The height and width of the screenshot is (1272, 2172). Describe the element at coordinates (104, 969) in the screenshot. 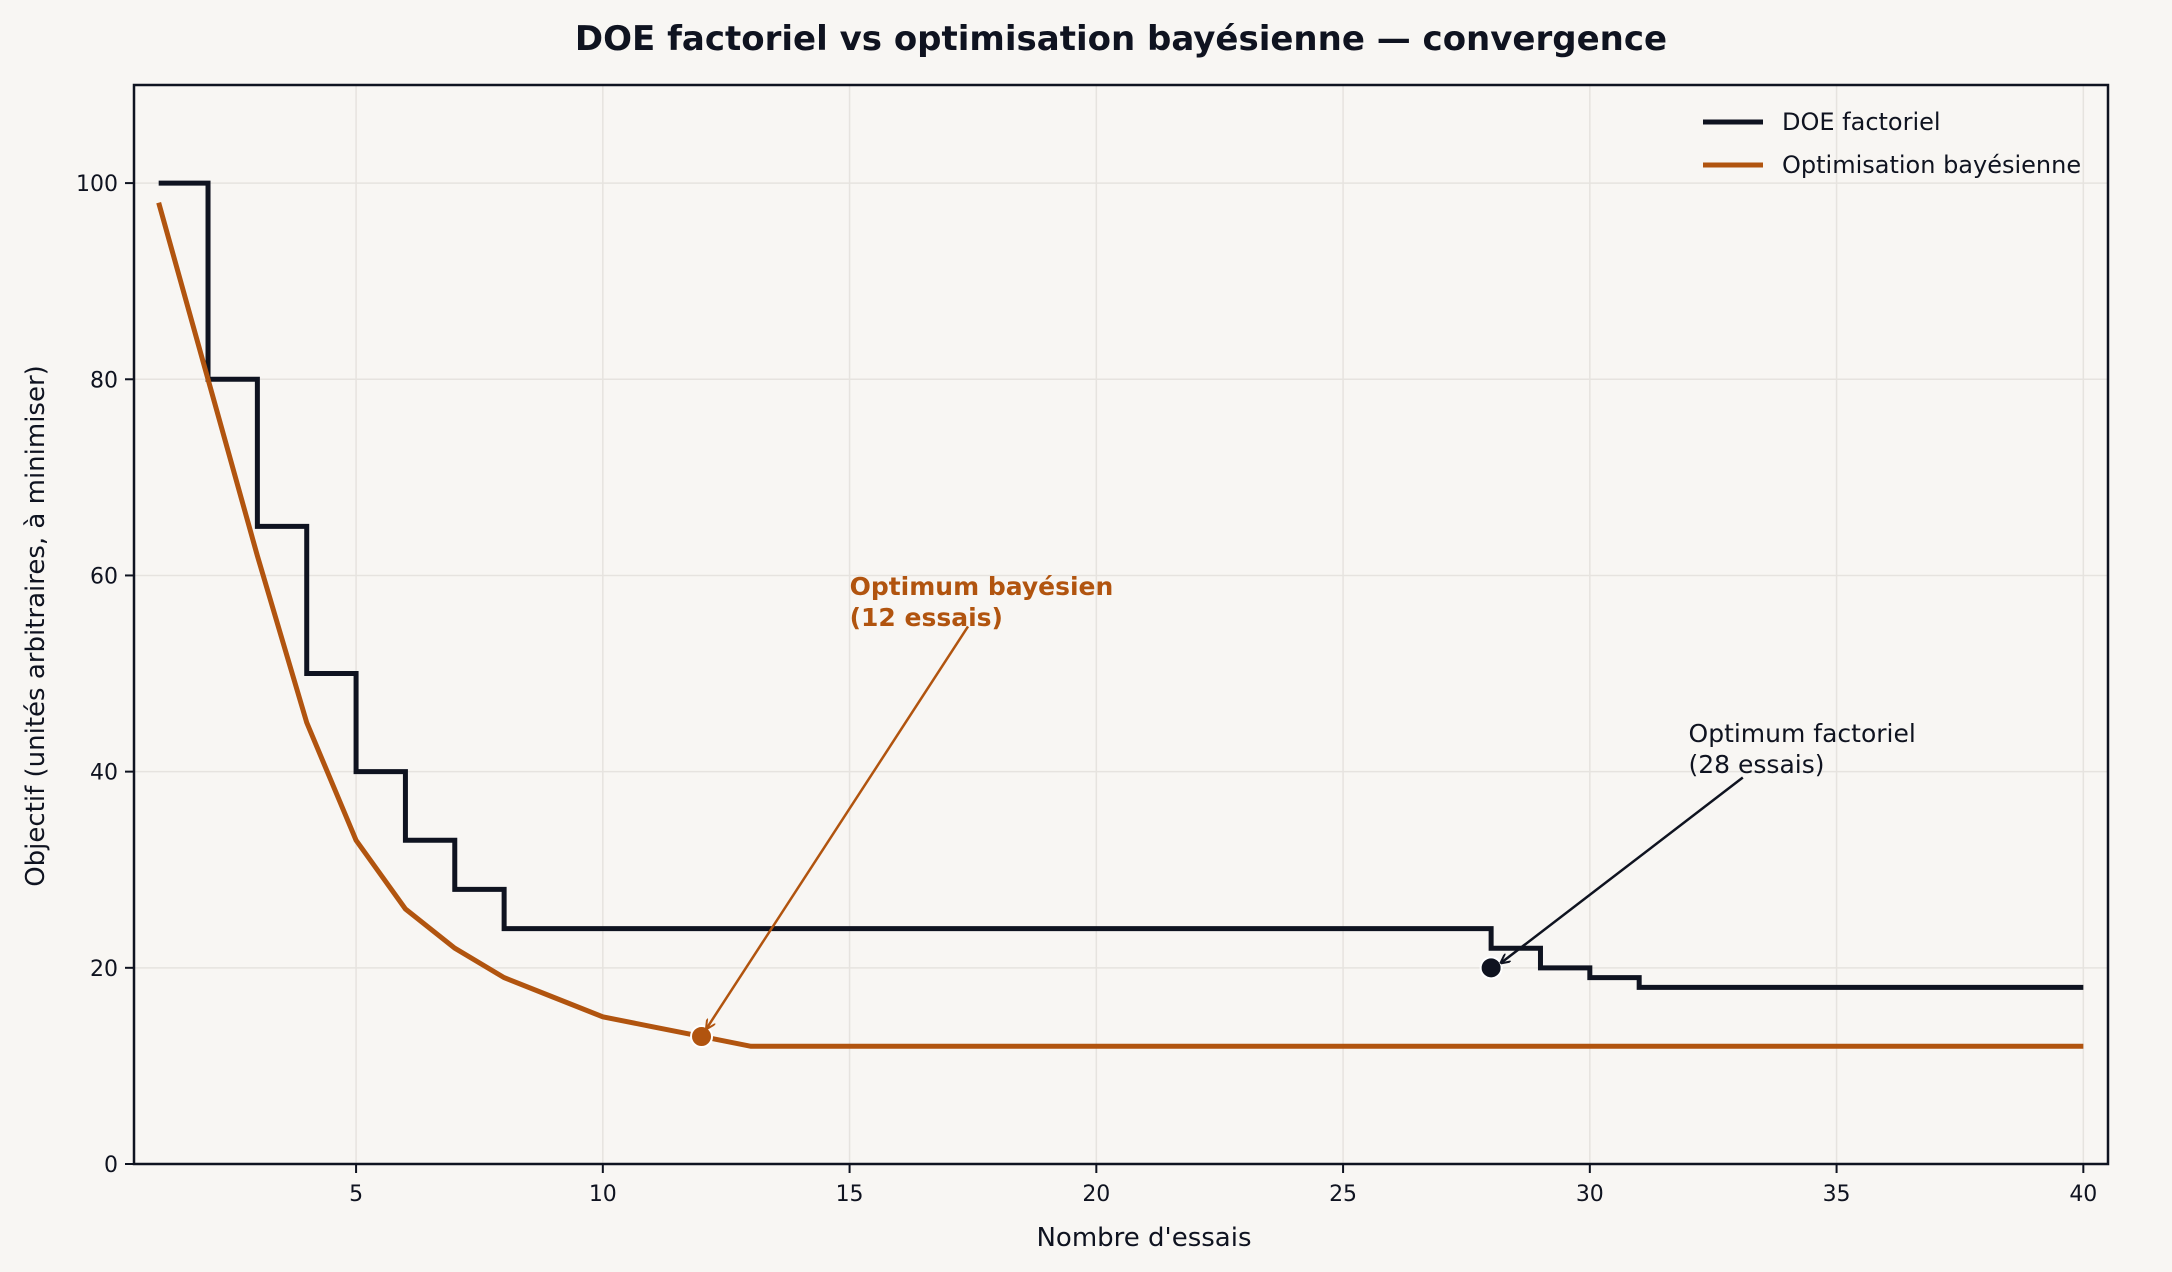

I see `y-tick-label: 20` at that location.